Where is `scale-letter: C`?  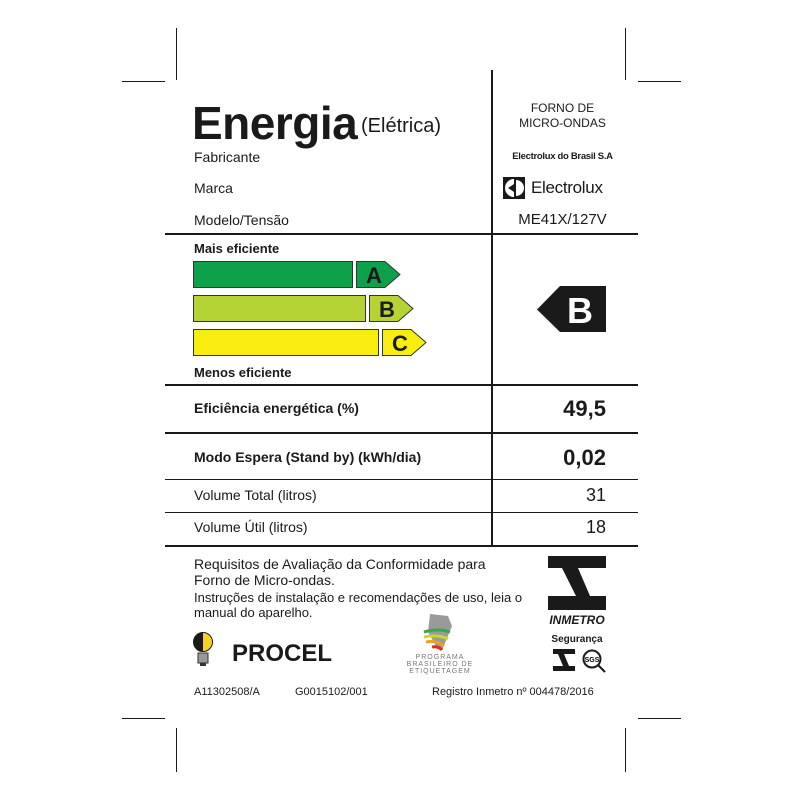 scale-letter: C is located at coordinates (400, 343).